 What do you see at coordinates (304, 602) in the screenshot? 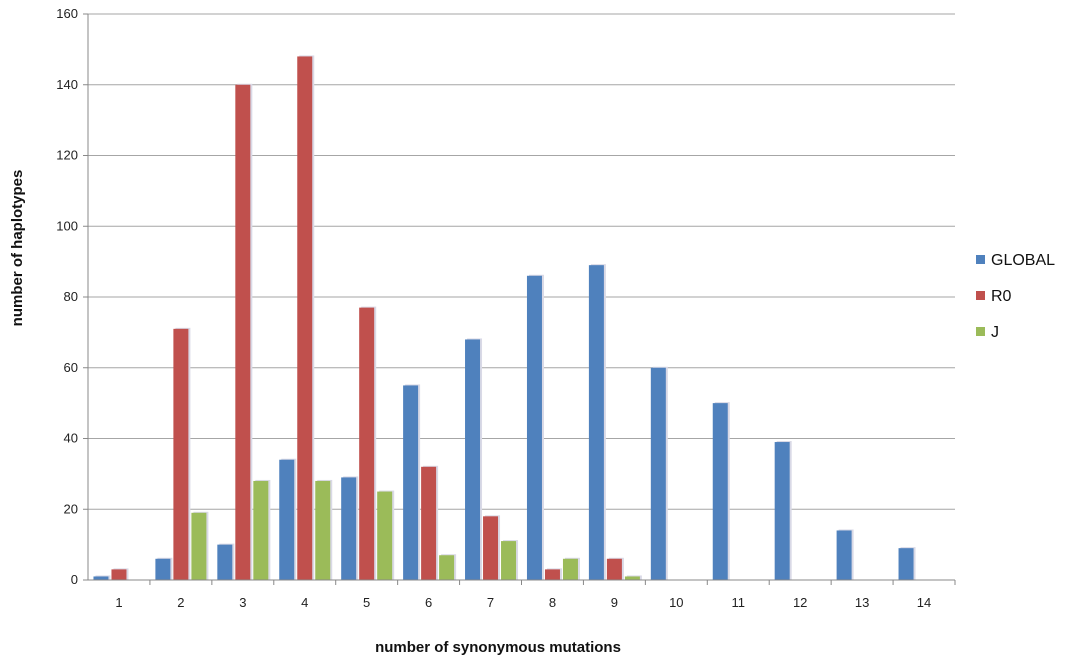
I see `x-tick-label: 4` at bounding box center [304, 602].